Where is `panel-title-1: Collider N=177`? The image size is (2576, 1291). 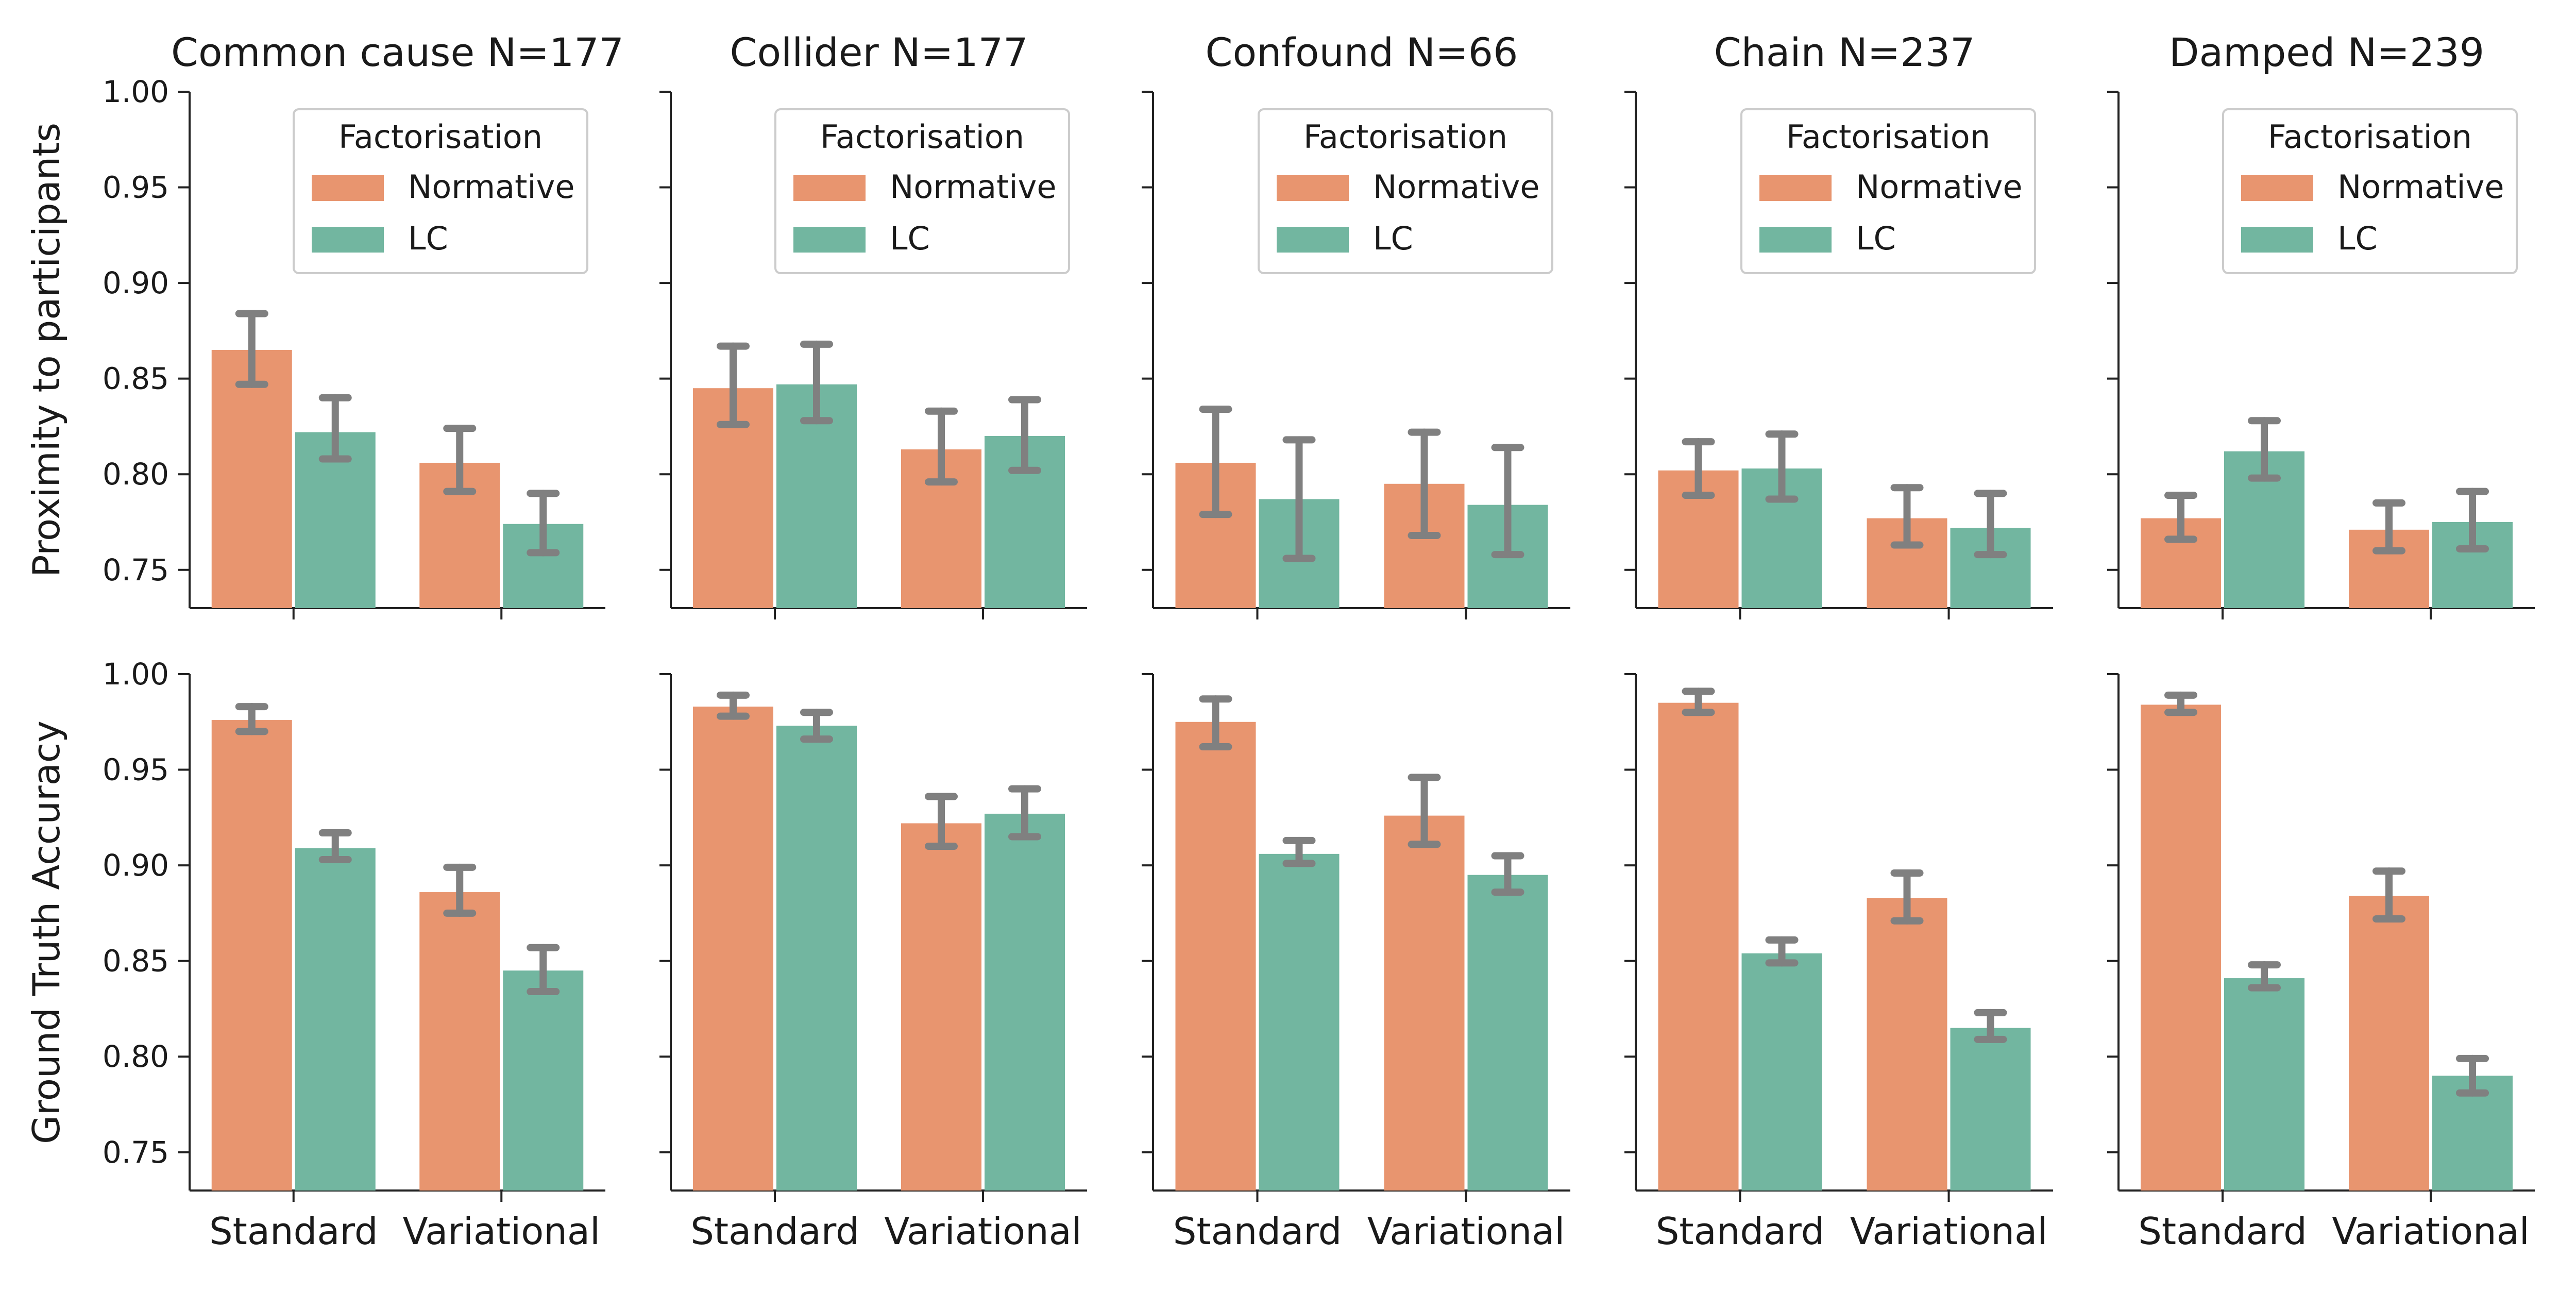 panel-title-1: Collider N=177 is located at coordinates (879, 52).